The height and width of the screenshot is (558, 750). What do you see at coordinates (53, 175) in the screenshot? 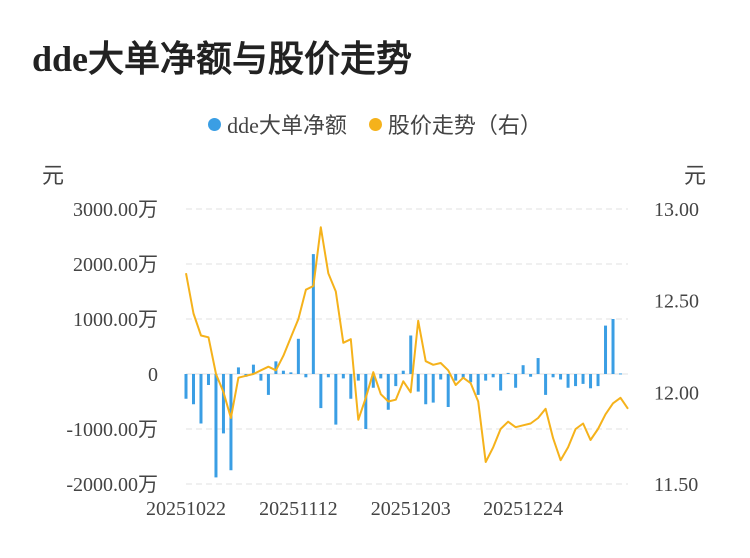
I see `left-axis-unit: 元` at bounding box center [53, 175].